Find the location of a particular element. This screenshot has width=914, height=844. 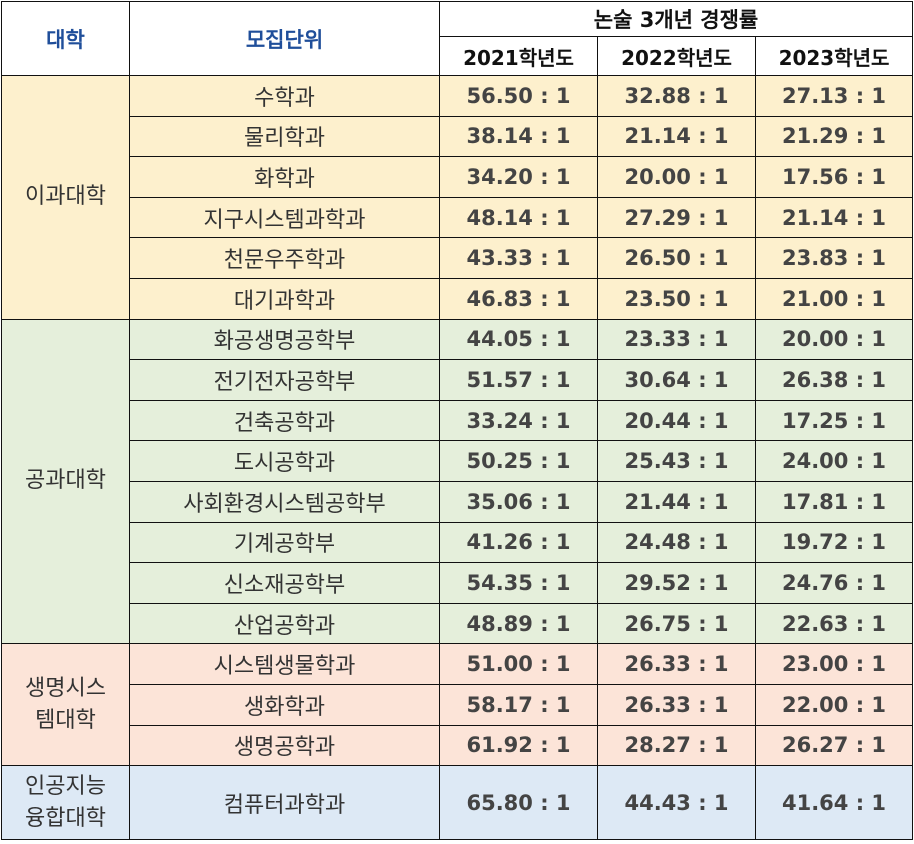

rate-2021-cell: 44.05 : 1 is located at coordinates (518, 339).